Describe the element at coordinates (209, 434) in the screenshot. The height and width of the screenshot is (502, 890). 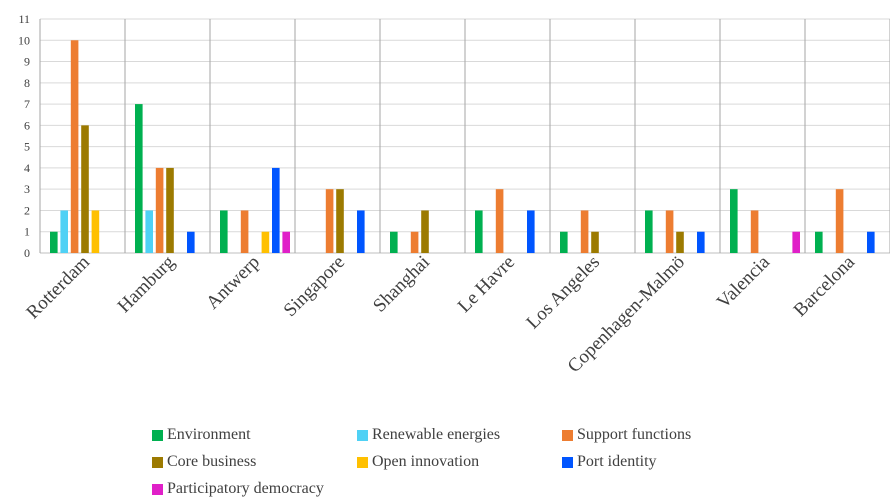
I see `legend-label: Environment` at that location.